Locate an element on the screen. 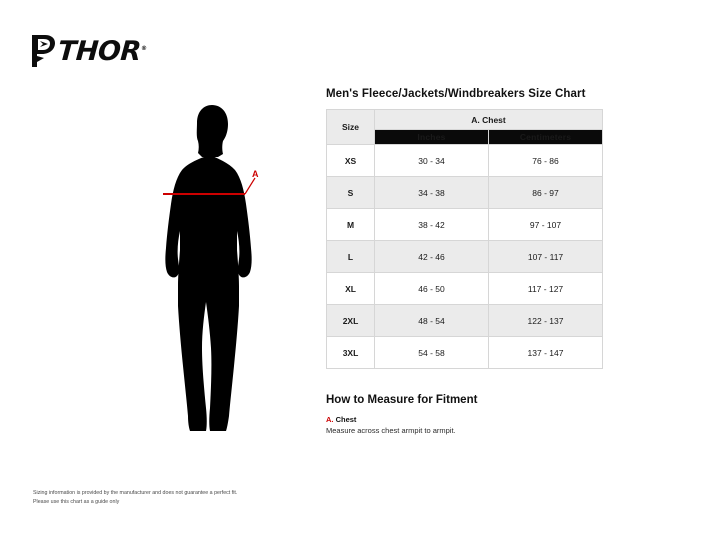 The image size is (720, 540). how-to-item-description: Measure across chest armpit to armpit. is located at coordinates (391, 430).